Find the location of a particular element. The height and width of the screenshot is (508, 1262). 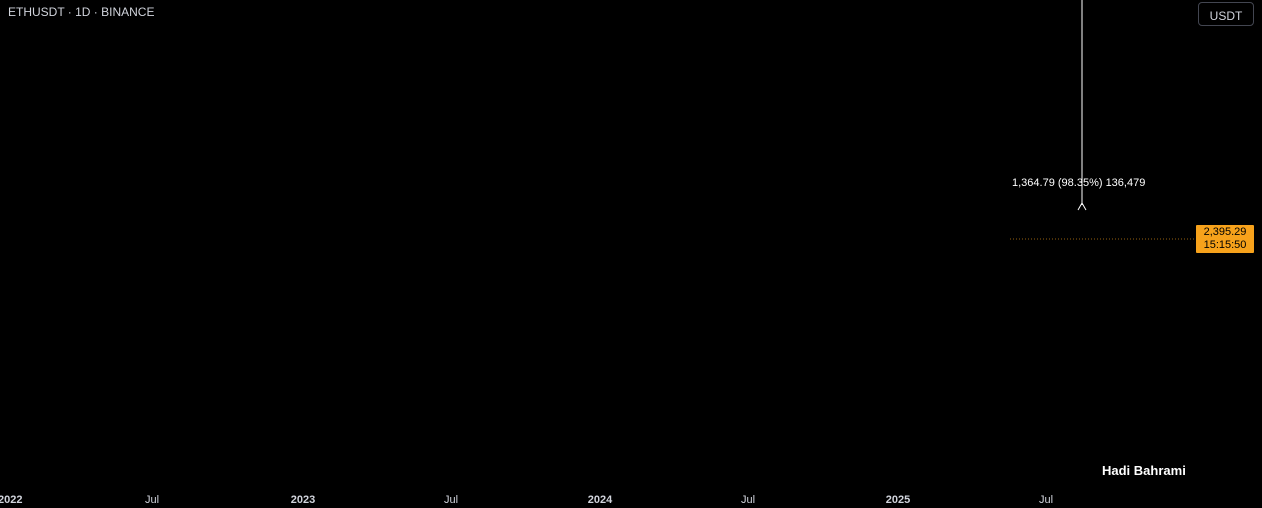

x-tick-label: 2024 is located at coordinates (600, 500).